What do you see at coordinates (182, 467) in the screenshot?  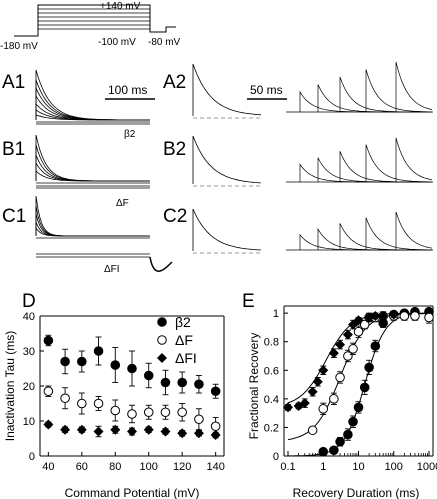 I see `x-tick-label: 120` at bounding box center [182, 467].